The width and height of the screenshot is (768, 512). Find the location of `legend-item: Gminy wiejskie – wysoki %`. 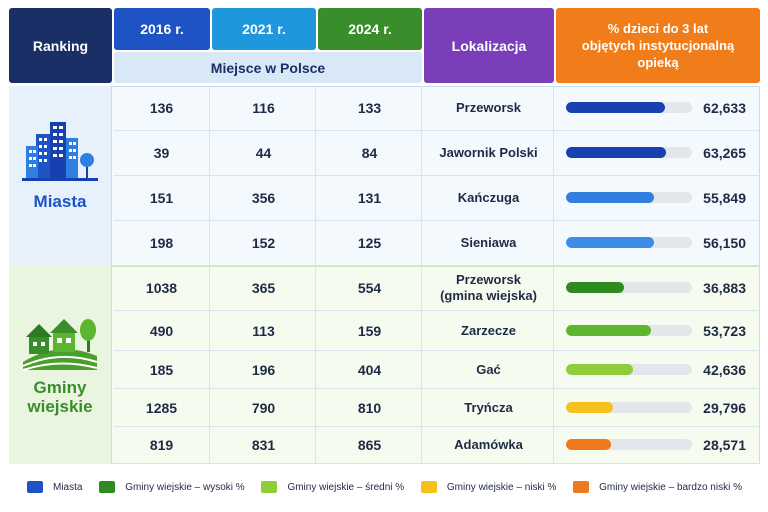

legend-item: Gminy wiejskie – wysoki % is located at coordinates (172, 487).